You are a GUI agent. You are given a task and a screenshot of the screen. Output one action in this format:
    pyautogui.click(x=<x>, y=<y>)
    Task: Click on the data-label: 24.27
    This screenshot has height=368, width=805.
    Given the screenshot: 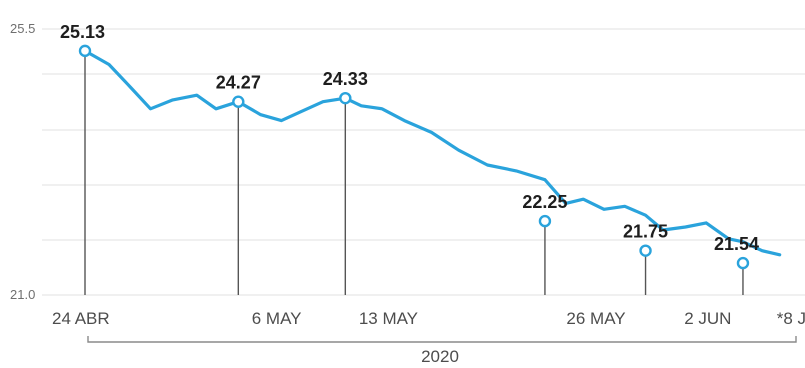 What is the action you would take?
    pyautogui.click(x=238, y=83)
    